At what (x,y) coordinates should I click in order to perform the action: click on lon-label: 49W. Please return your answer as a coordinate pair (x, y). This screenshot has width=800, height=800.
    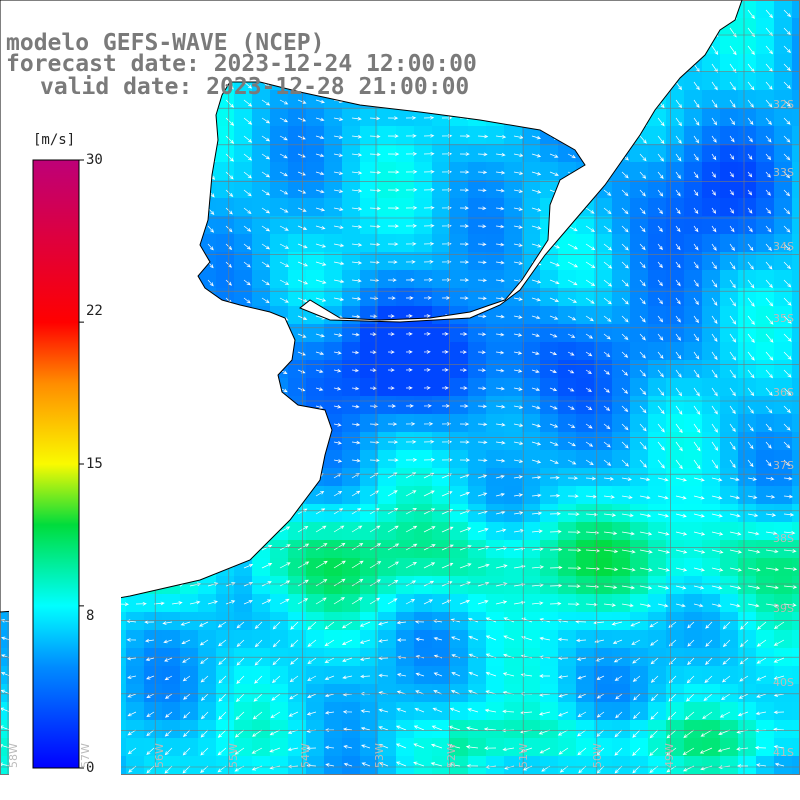
    Looking at the image, I should click on (669, 755).